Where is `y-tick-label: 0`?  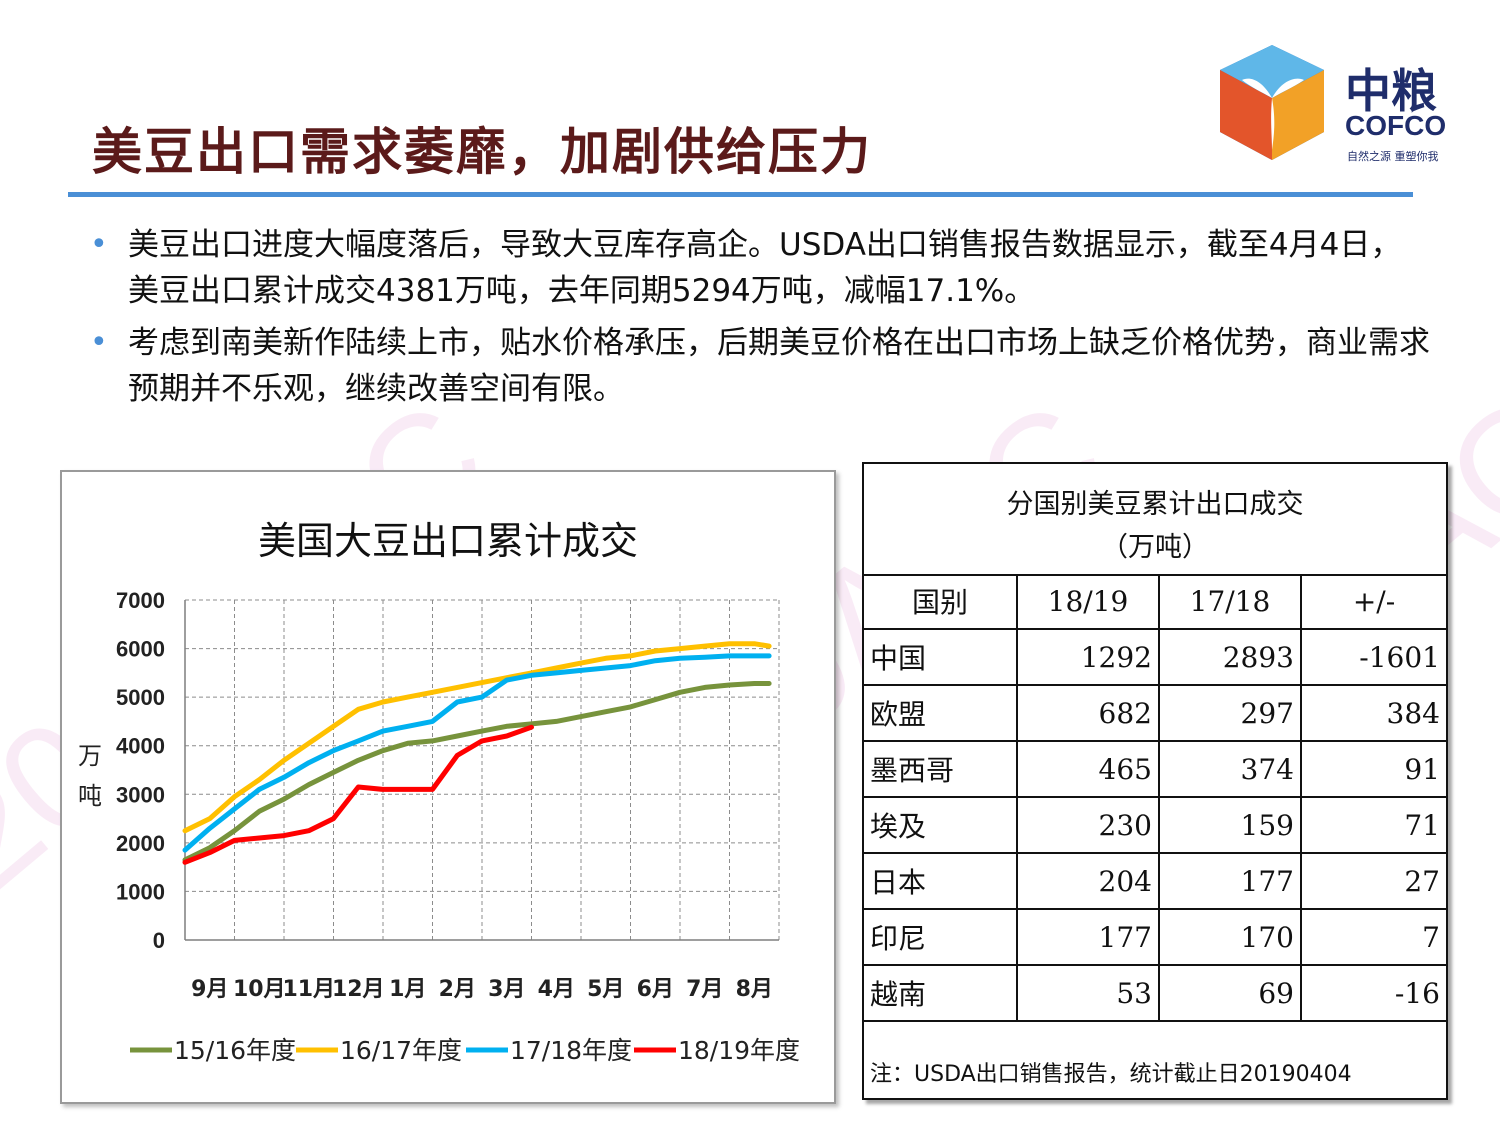 y-tick-label: 0 is located at coordinates (159, 940).